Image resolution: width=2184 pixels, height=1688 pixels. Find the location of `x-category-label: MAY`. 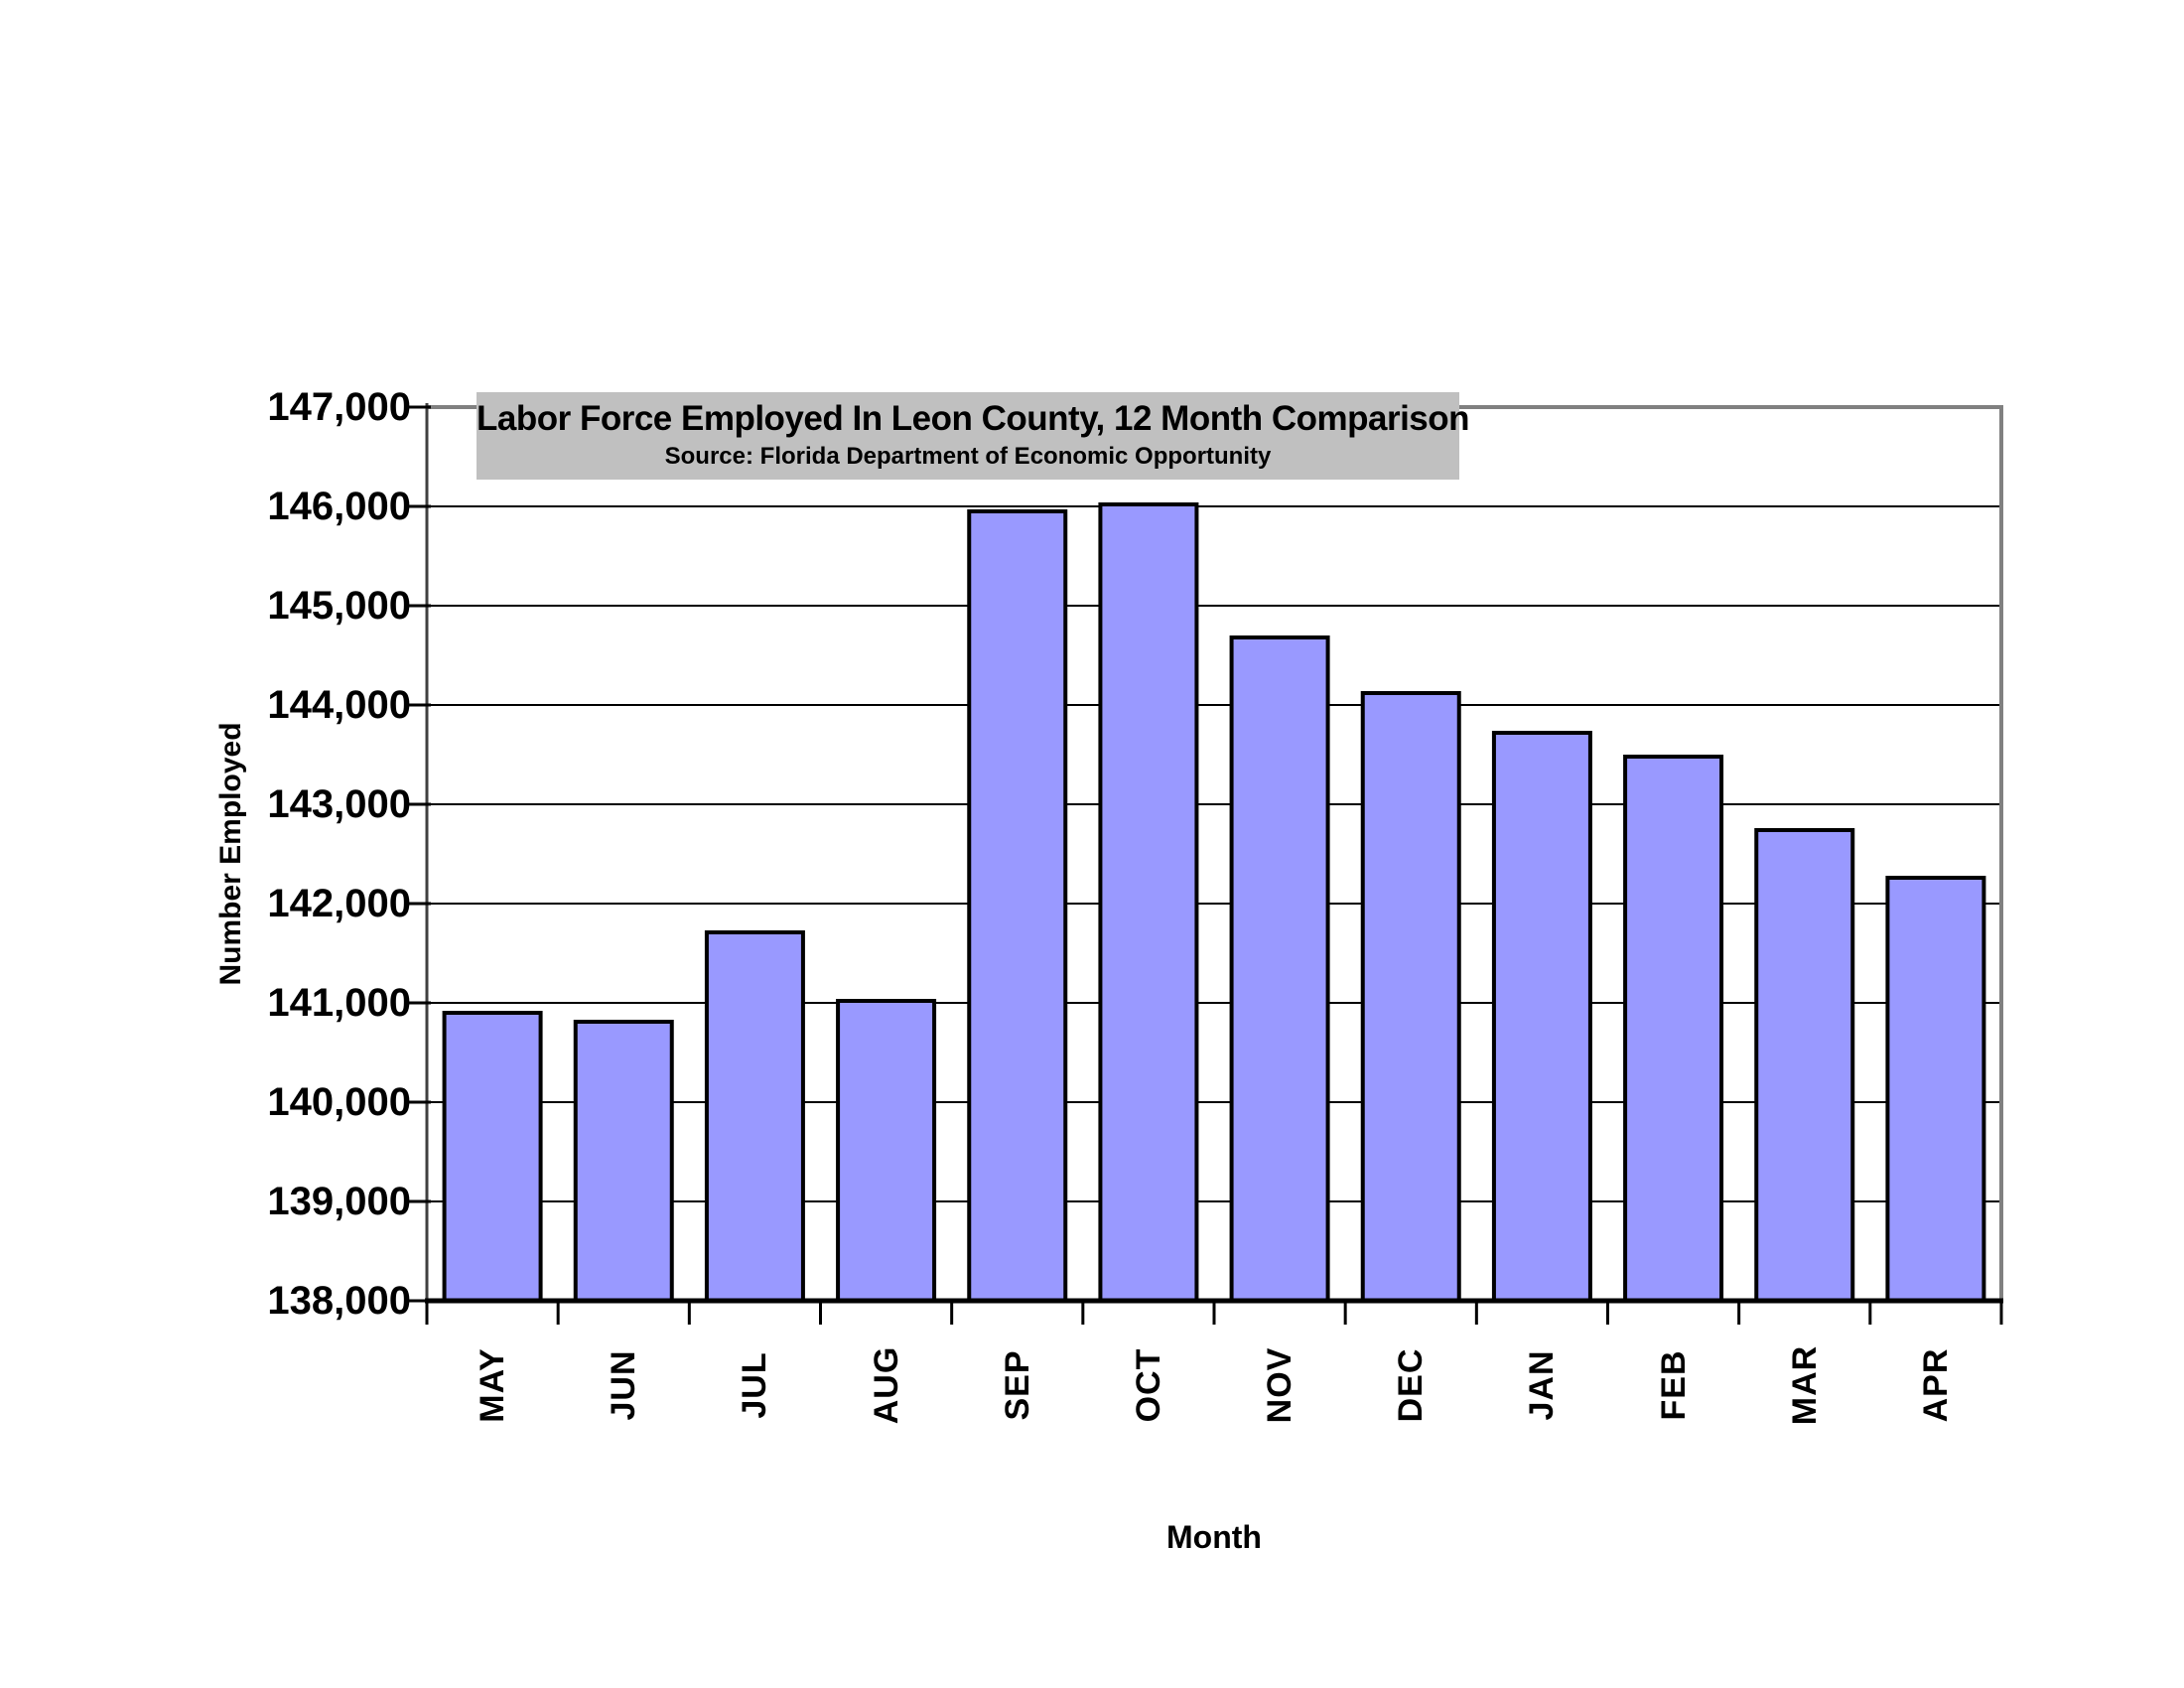

x-category-label: MAY is located at coordinates (493, 1385).